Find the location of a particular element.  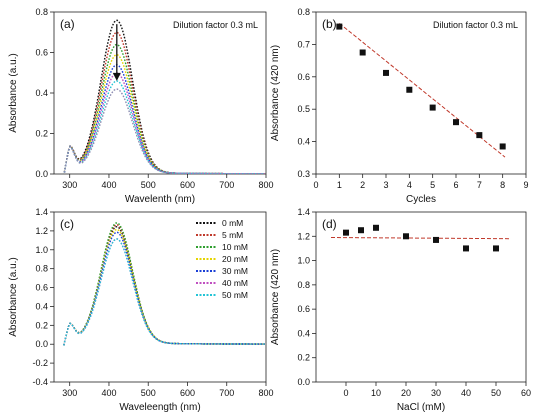

x-tick-label: 10 is located at coordinates (376, 393).